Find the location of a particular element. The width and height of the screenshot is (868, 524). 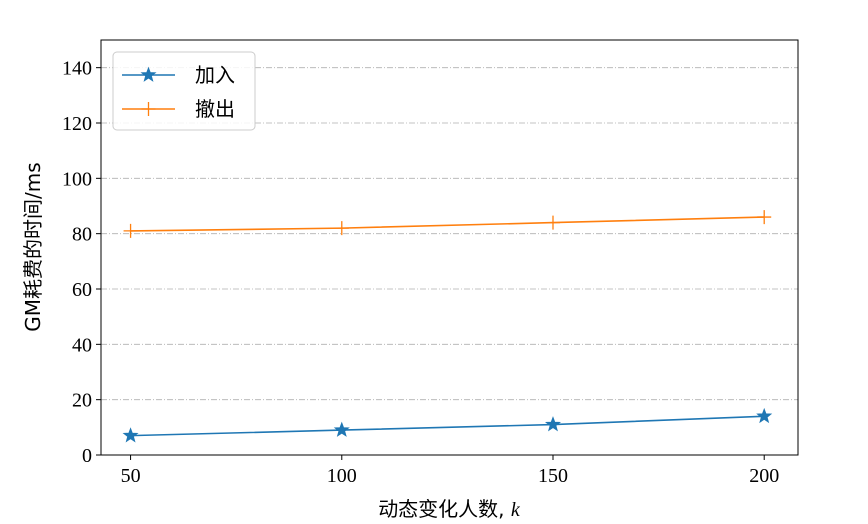

y-tick-label: 20 is located at coordinates (82, 401).